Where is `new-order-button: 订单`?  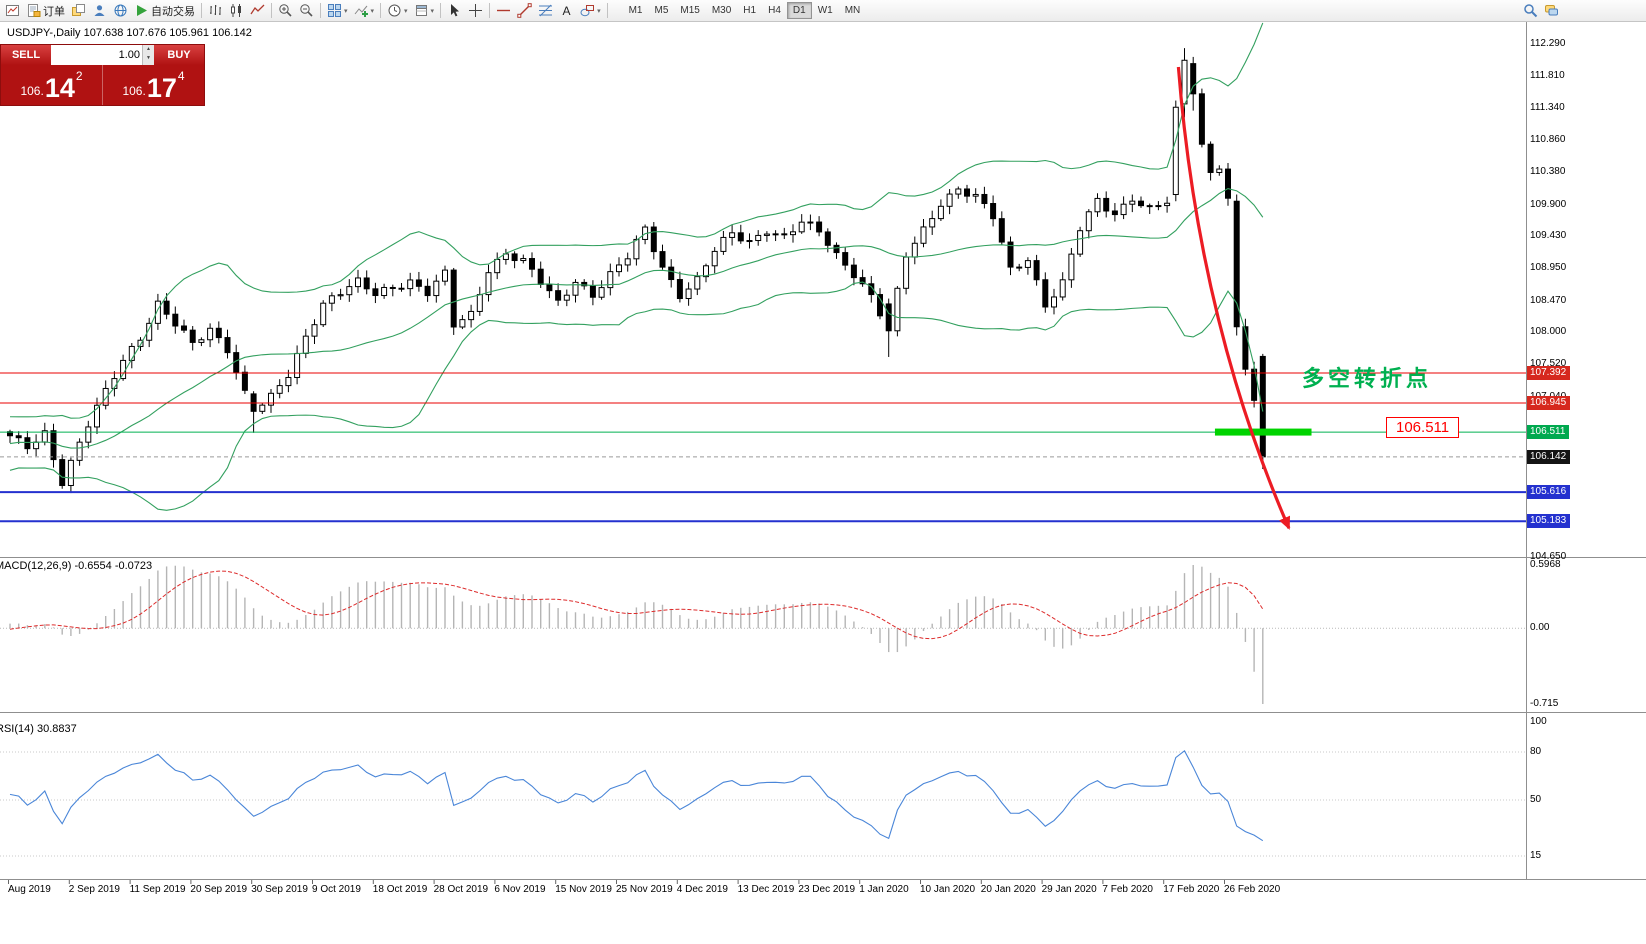 new-order-button: 订单 is located at coordinates (45, 10).